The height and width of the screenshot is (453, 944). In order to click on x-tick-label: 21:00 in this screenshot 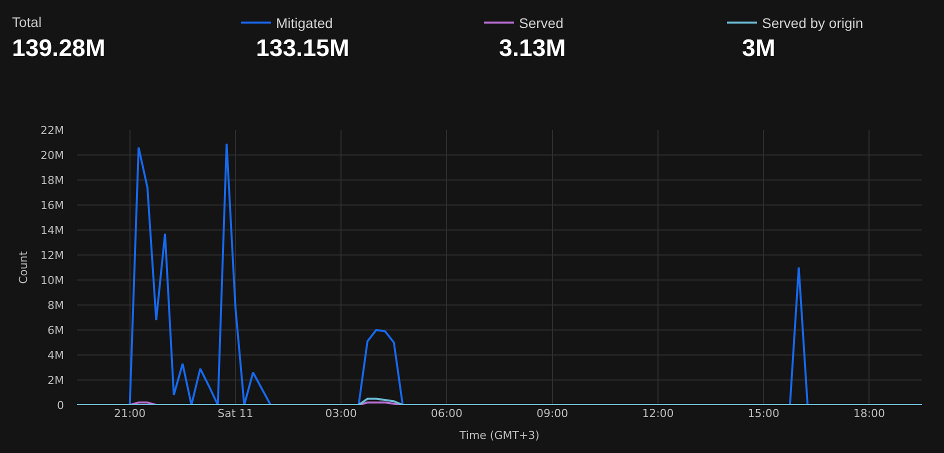, I will do `click(130, 413)`.